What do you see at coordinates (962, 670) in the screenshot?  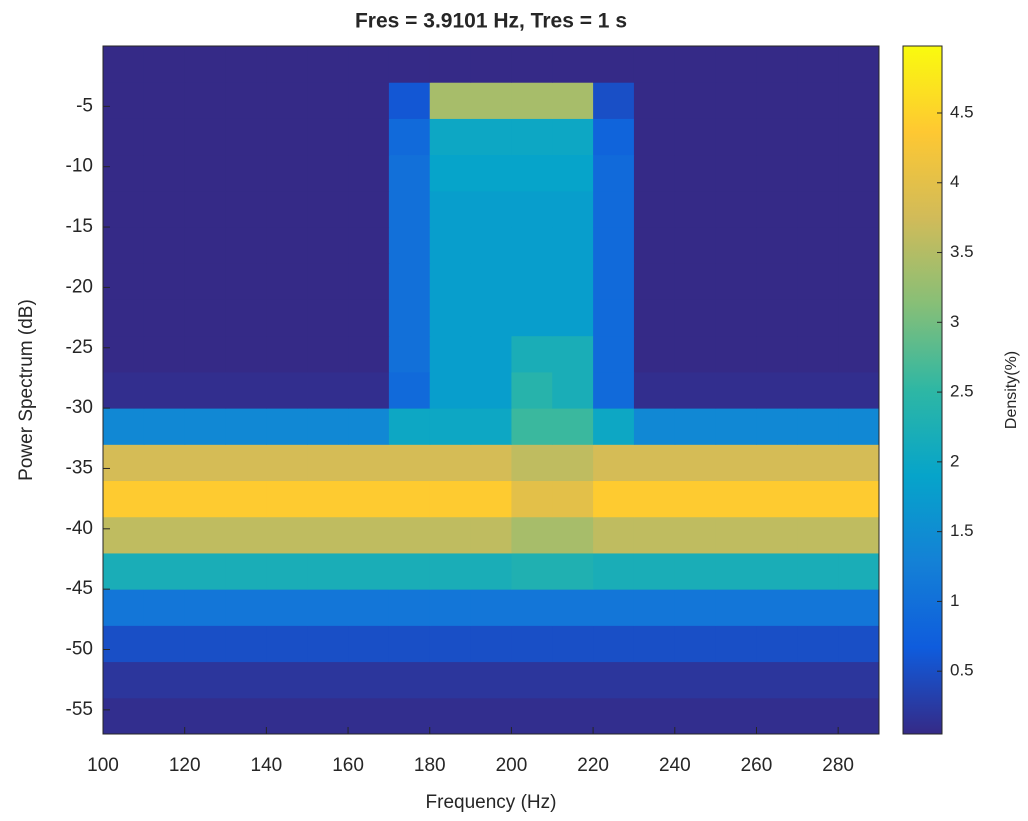 I see `colorbar-tick-label: 0.5` at bounding box center [962, 670].